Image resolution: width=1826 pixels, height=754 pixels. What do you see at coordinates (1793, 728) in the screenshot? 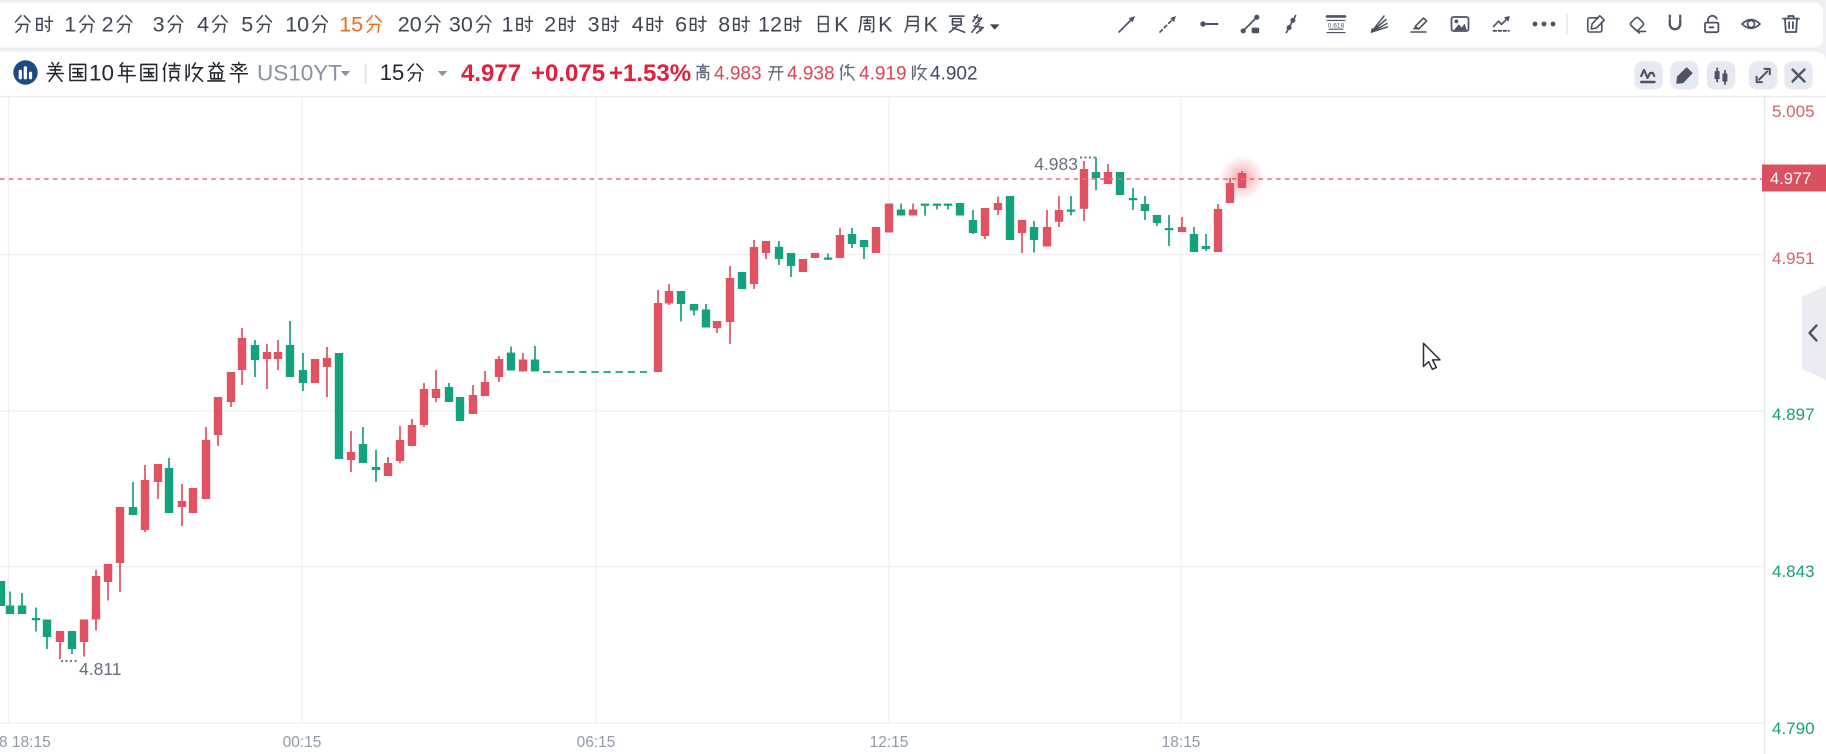
I see `svg-text: 4.790` at bounding box center [1793, 728].